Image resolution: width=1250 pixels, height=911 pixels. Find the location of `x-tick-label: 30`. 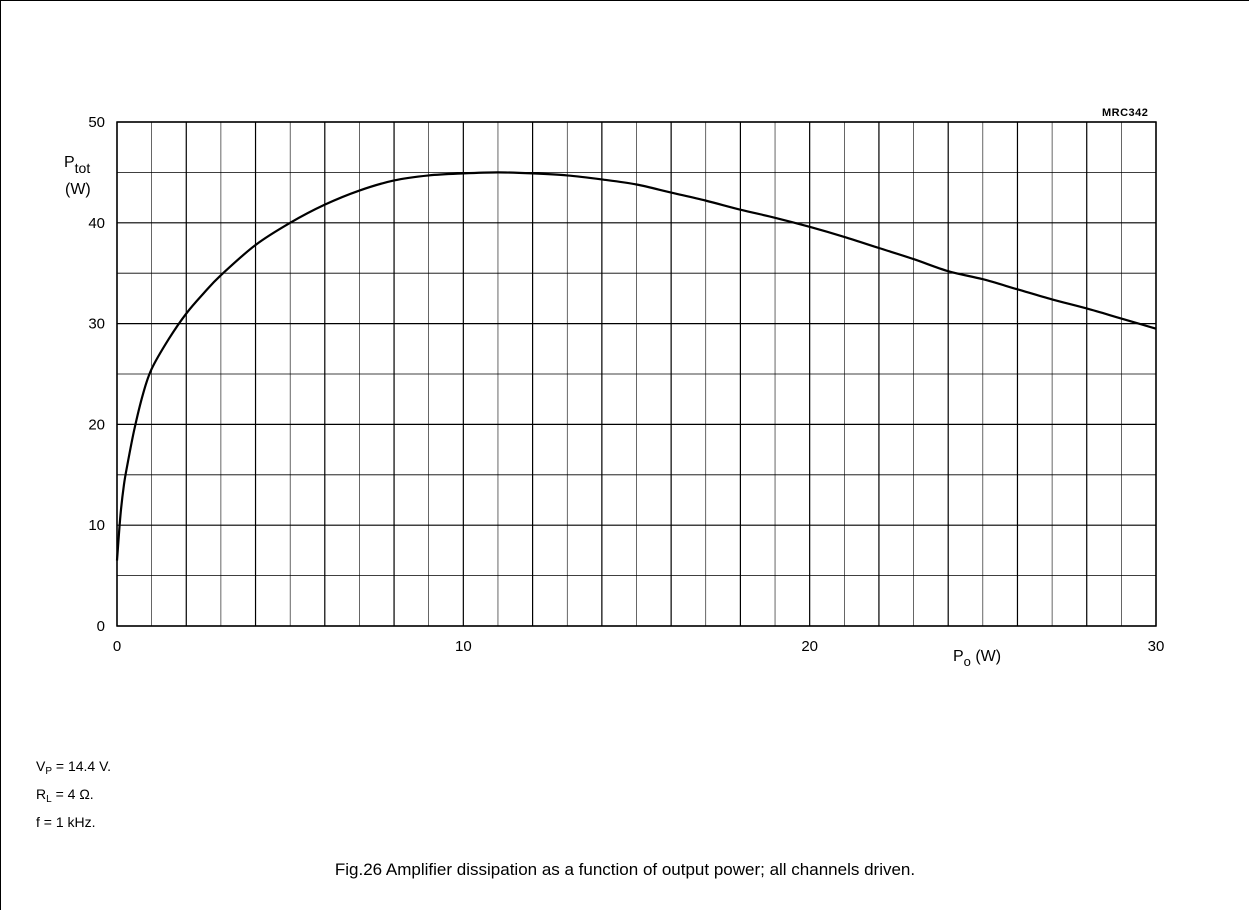

x-tick-label: 30 is located at coordinates (1156, 646).